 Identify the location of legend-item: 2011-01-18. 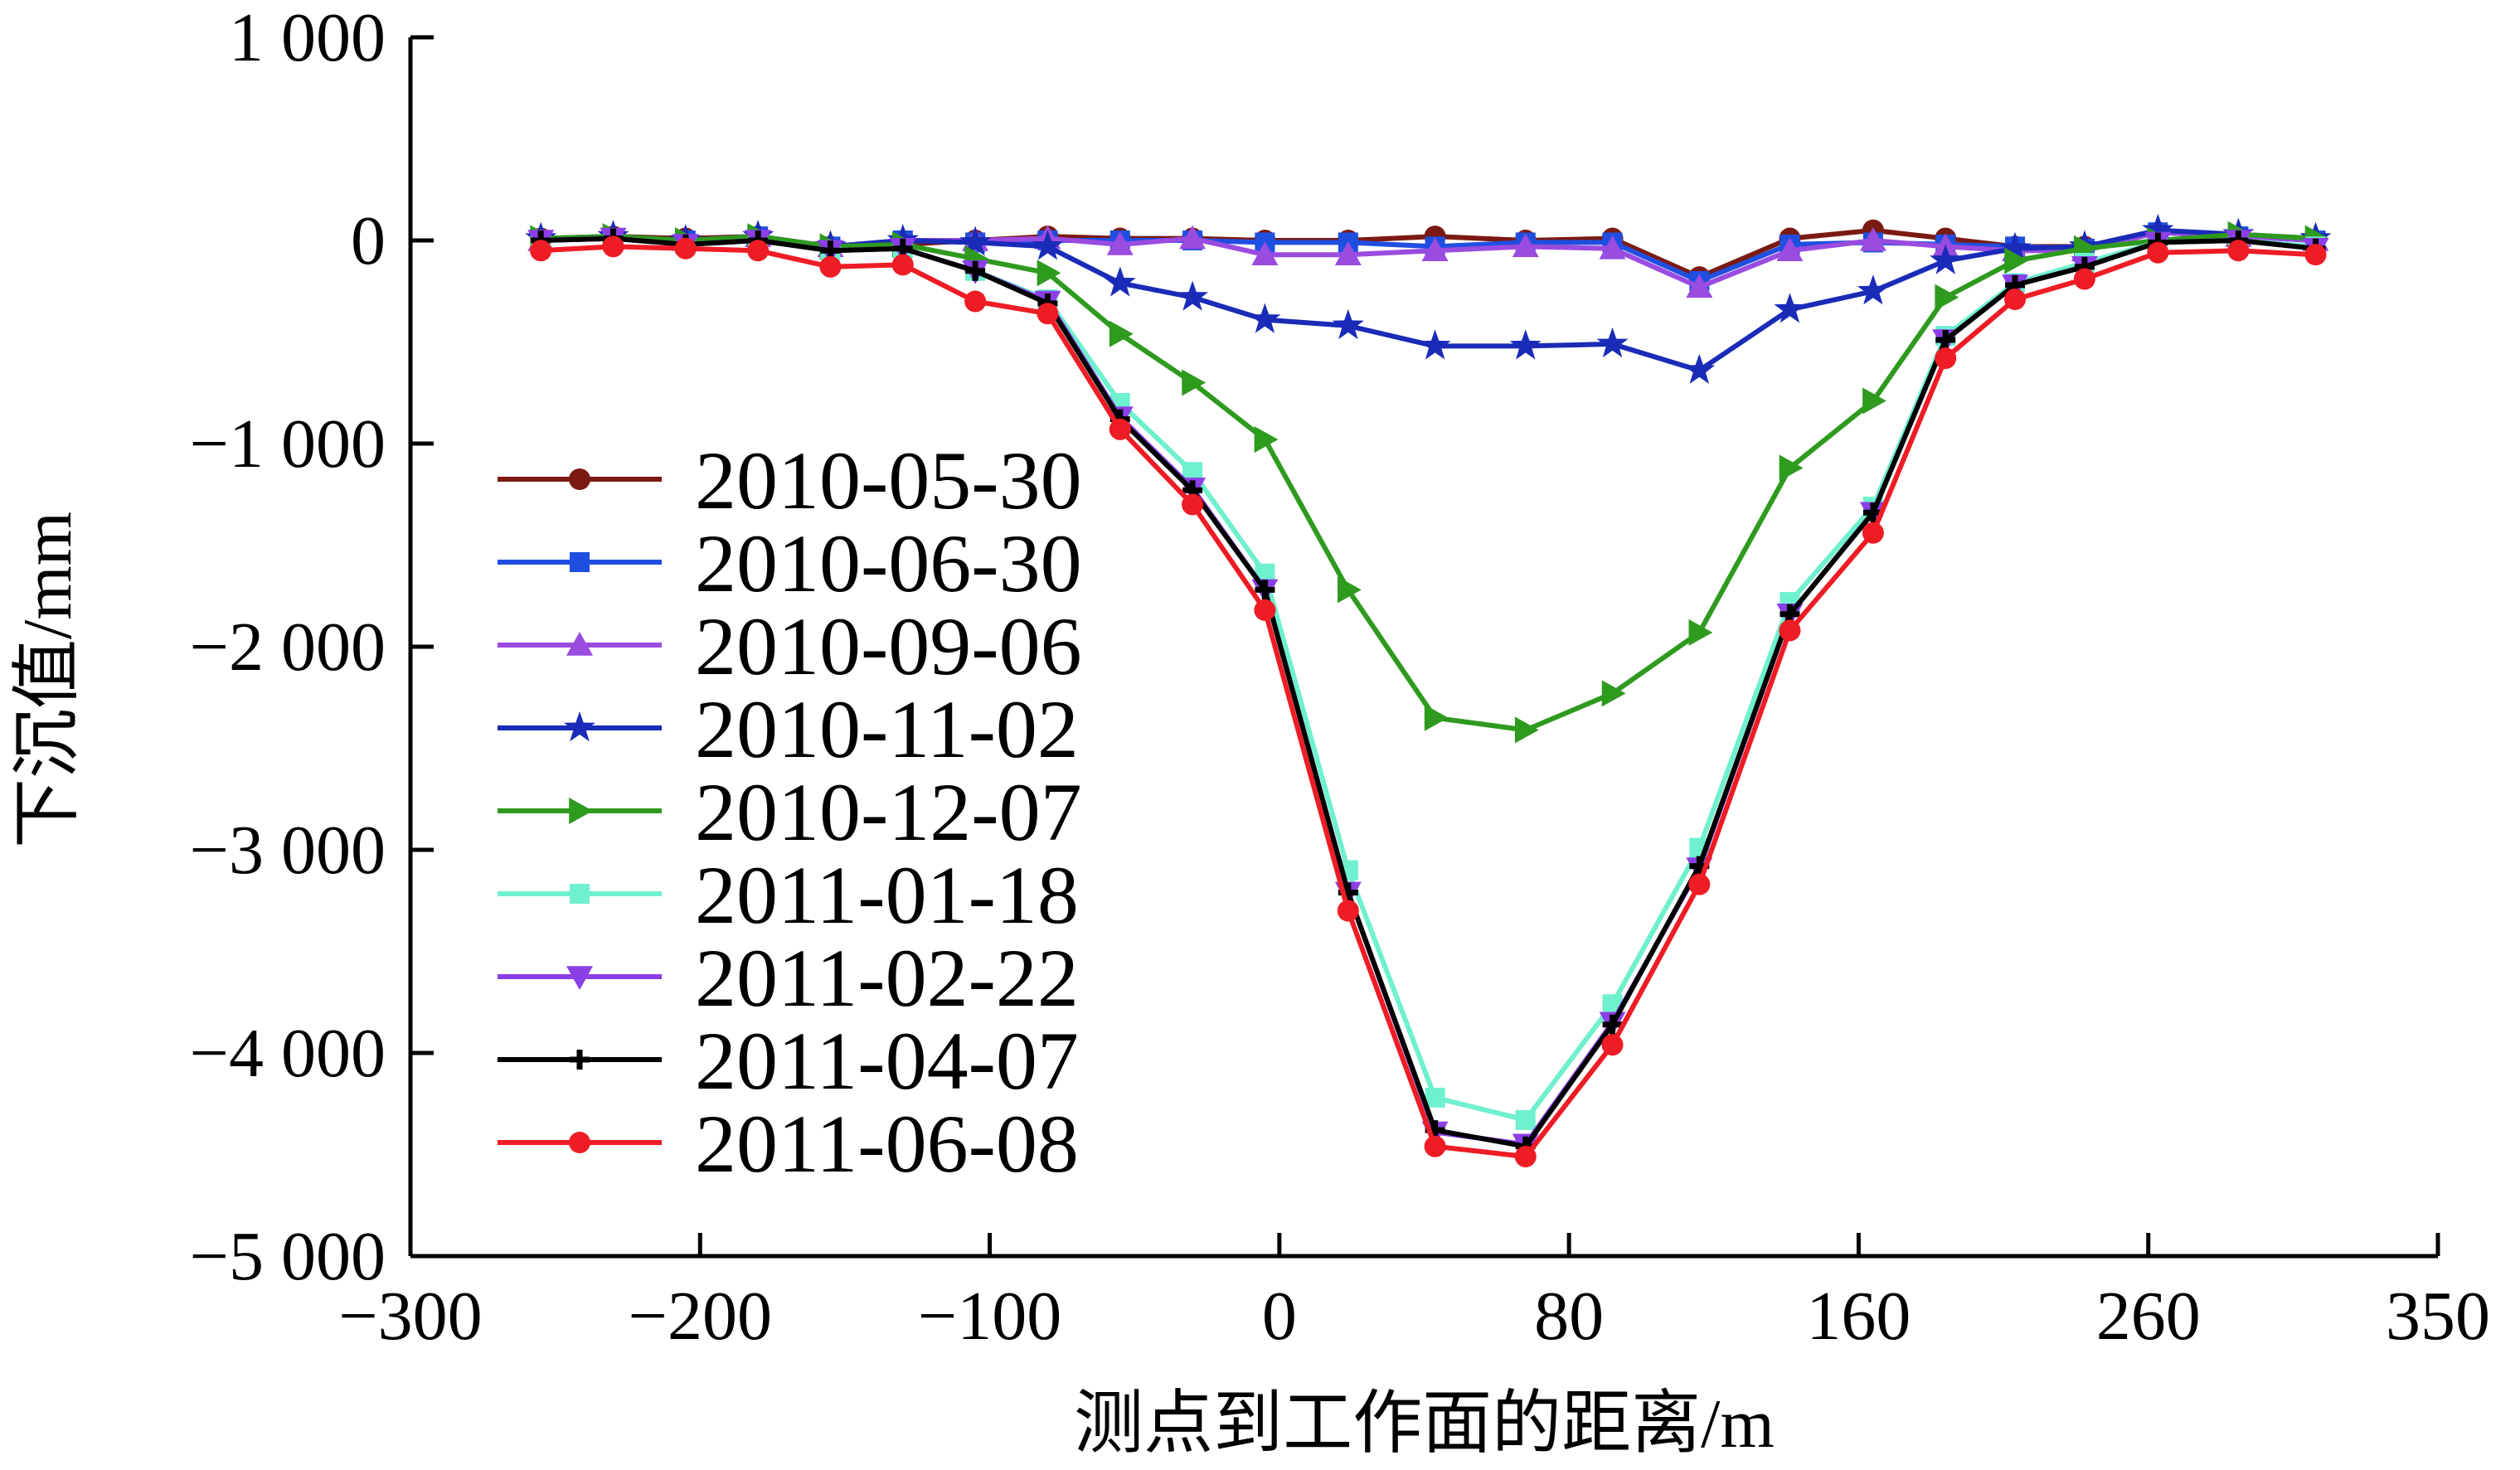
(788, 895).